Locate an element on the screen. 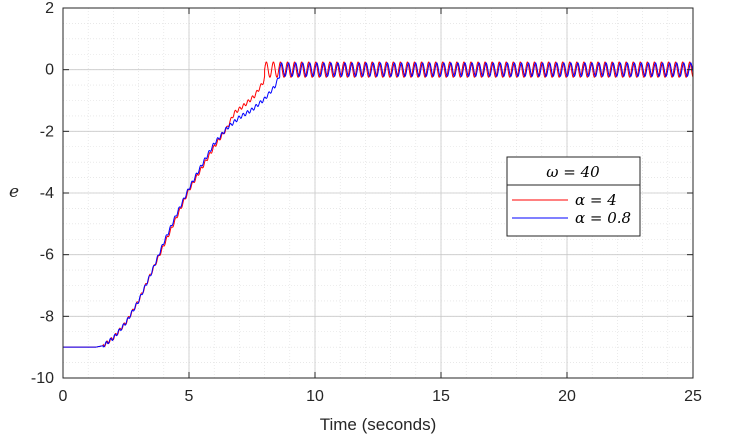  y-tick-label: -6 is located at coordinates (47, 255).